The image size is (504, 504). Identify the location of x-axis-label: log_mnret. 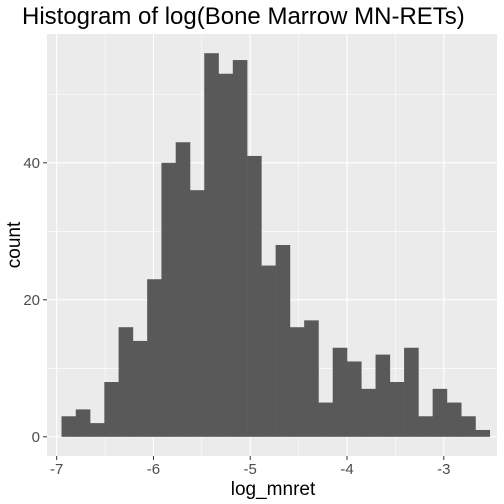
(273, 489).